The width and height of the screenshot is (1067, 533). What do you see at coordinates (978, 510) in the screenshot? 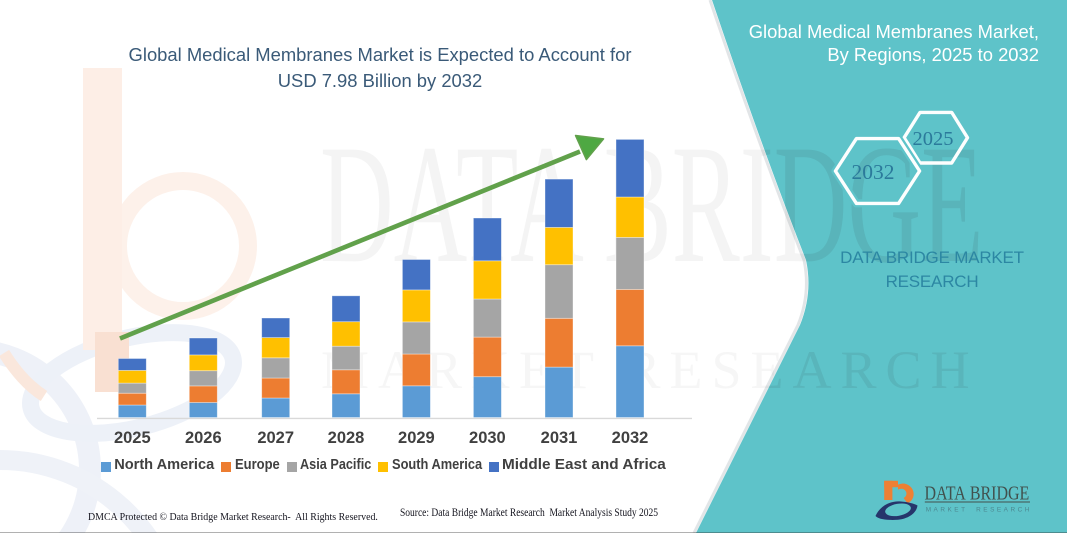
I see `svg-text: MARKET RESEARCH` at bounding box center [978, 510].